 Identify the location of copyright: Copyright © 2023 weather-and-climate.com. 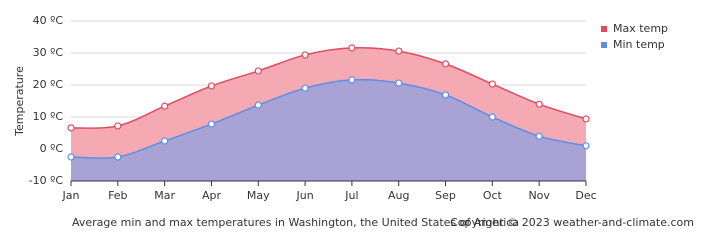
(572, 222).